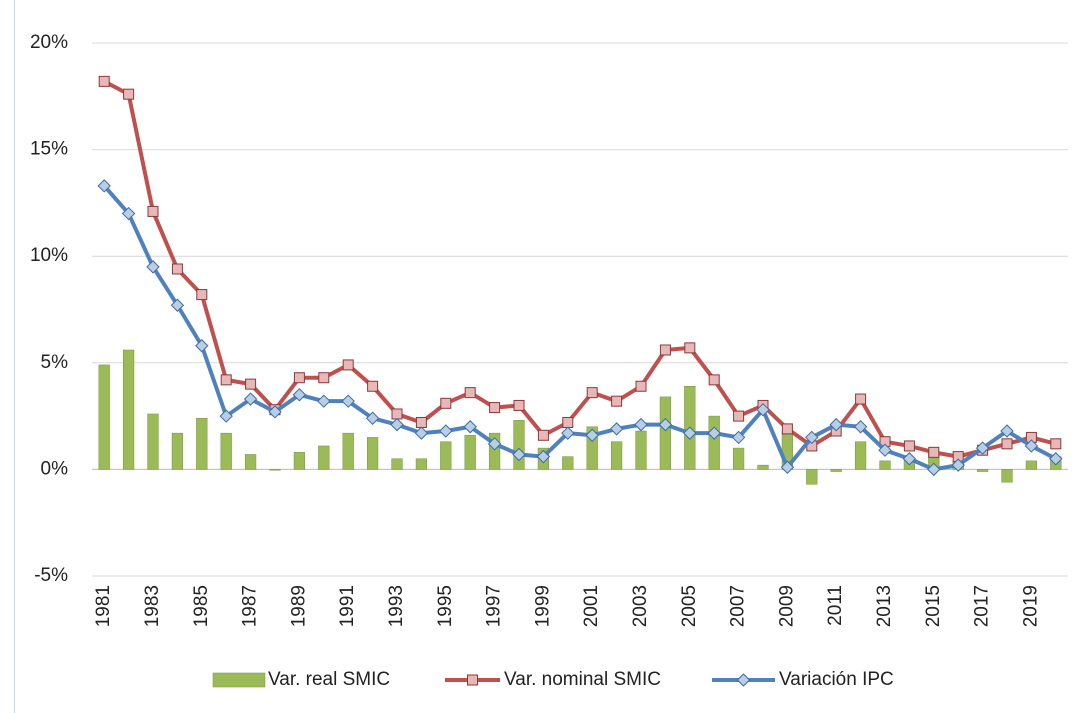 The width and height of the screenshot is (1092, 713). Describe the element at coordinates (884, 606) in the screenshot. I see `x-tick-label: 2013` at that location.